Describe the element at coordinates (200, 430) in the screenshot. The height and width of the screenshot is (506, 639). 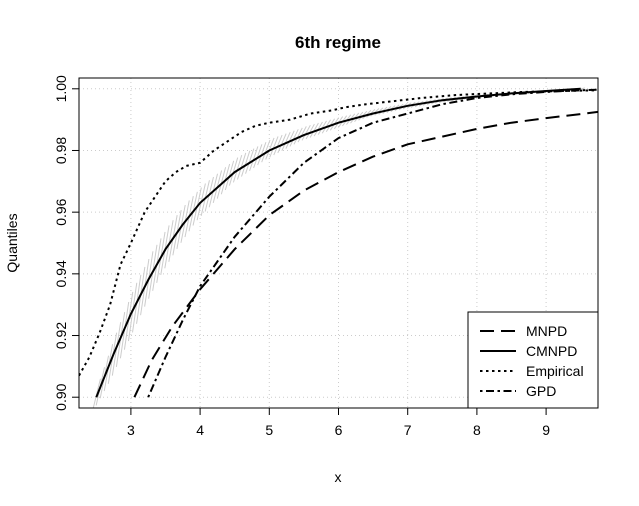
I see `x-tick-label-1: 4` at that location.